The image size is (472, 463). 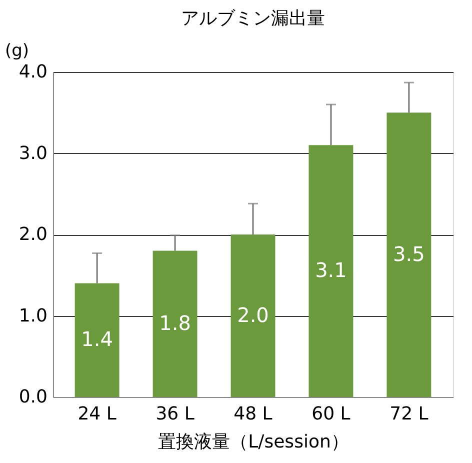 I want to click on y-tick-label: 4.0, so click(x=33, y=72).